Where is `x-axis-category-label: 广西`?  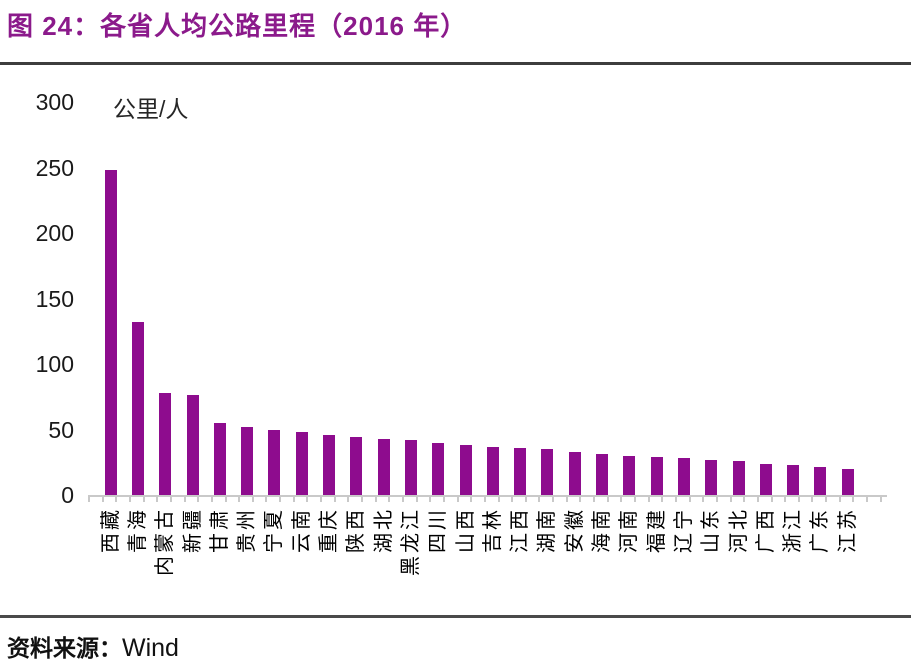
x-axis-category-label: 广西 is located at coordinates (765, 530).